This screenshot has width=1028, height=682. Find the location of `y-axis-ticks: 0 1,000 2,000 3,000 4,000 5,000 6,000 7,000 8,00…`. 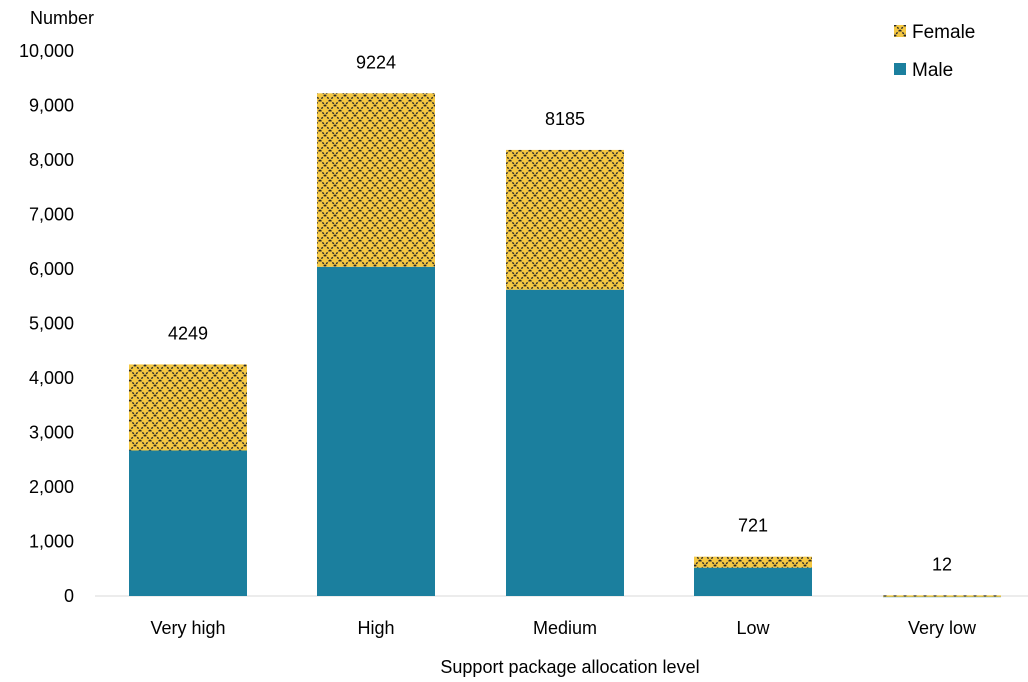

y-axis-ticks: 0 1,000 2,000 3,000 4,000 5,000 6,000 7,000 8,00… is located at coordinates (46, 323).